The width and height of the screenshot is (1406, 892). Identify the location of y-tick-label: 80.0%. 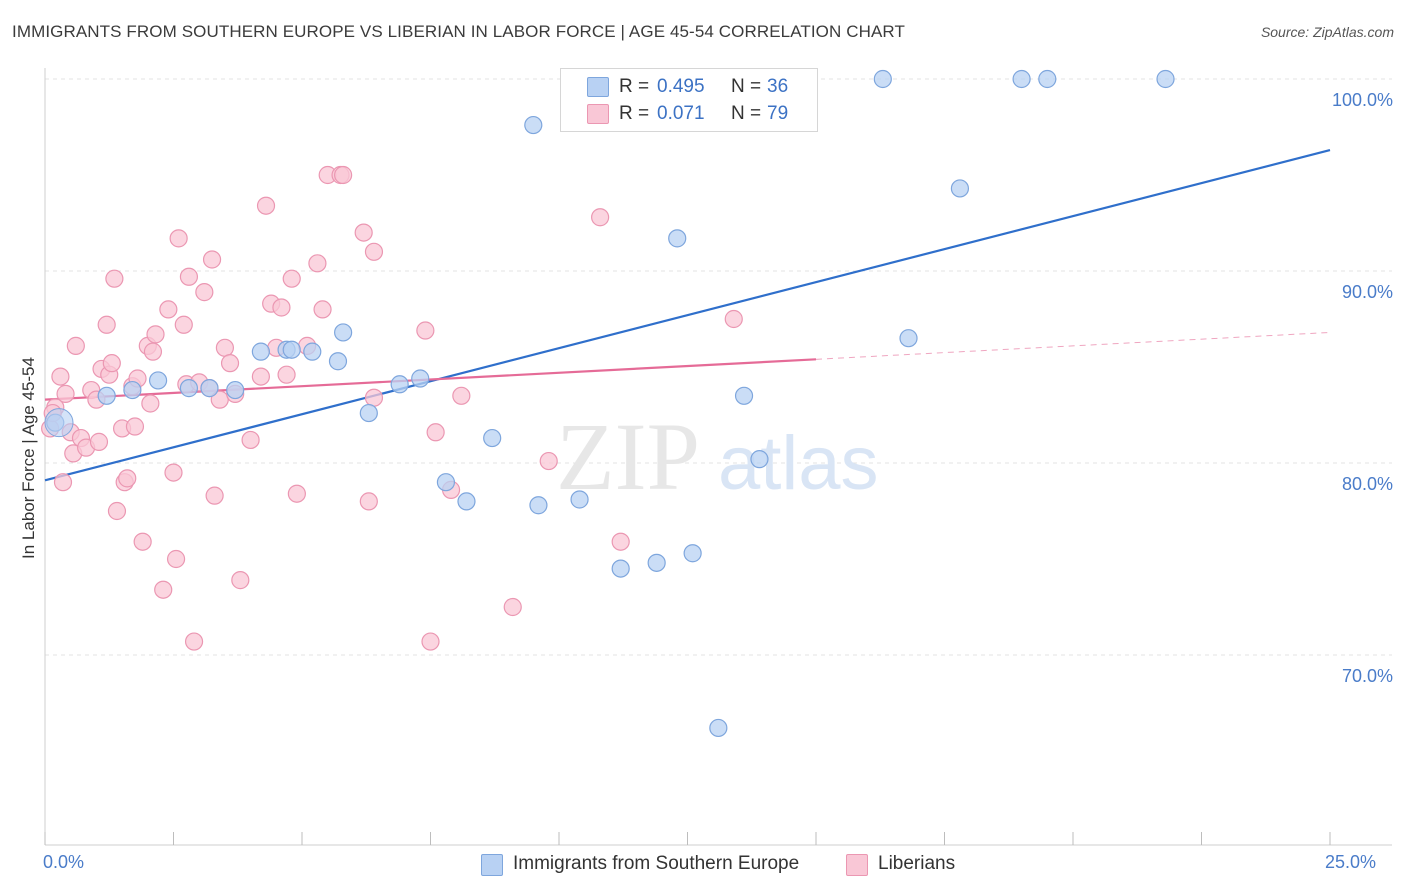
(1367, 484).